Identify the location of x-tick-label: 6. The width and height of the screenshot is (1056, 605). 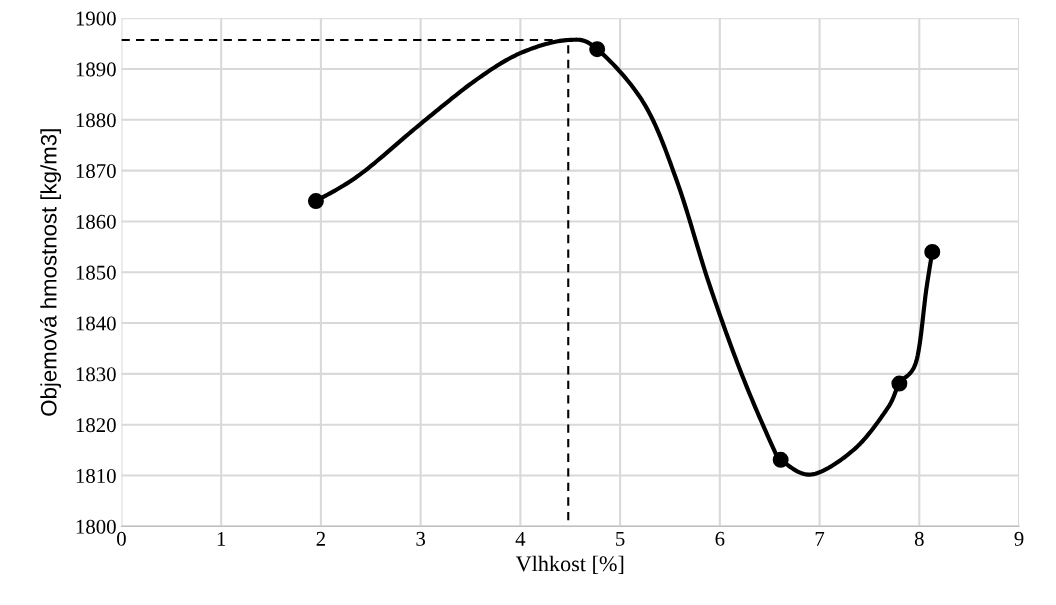
(720, 538).